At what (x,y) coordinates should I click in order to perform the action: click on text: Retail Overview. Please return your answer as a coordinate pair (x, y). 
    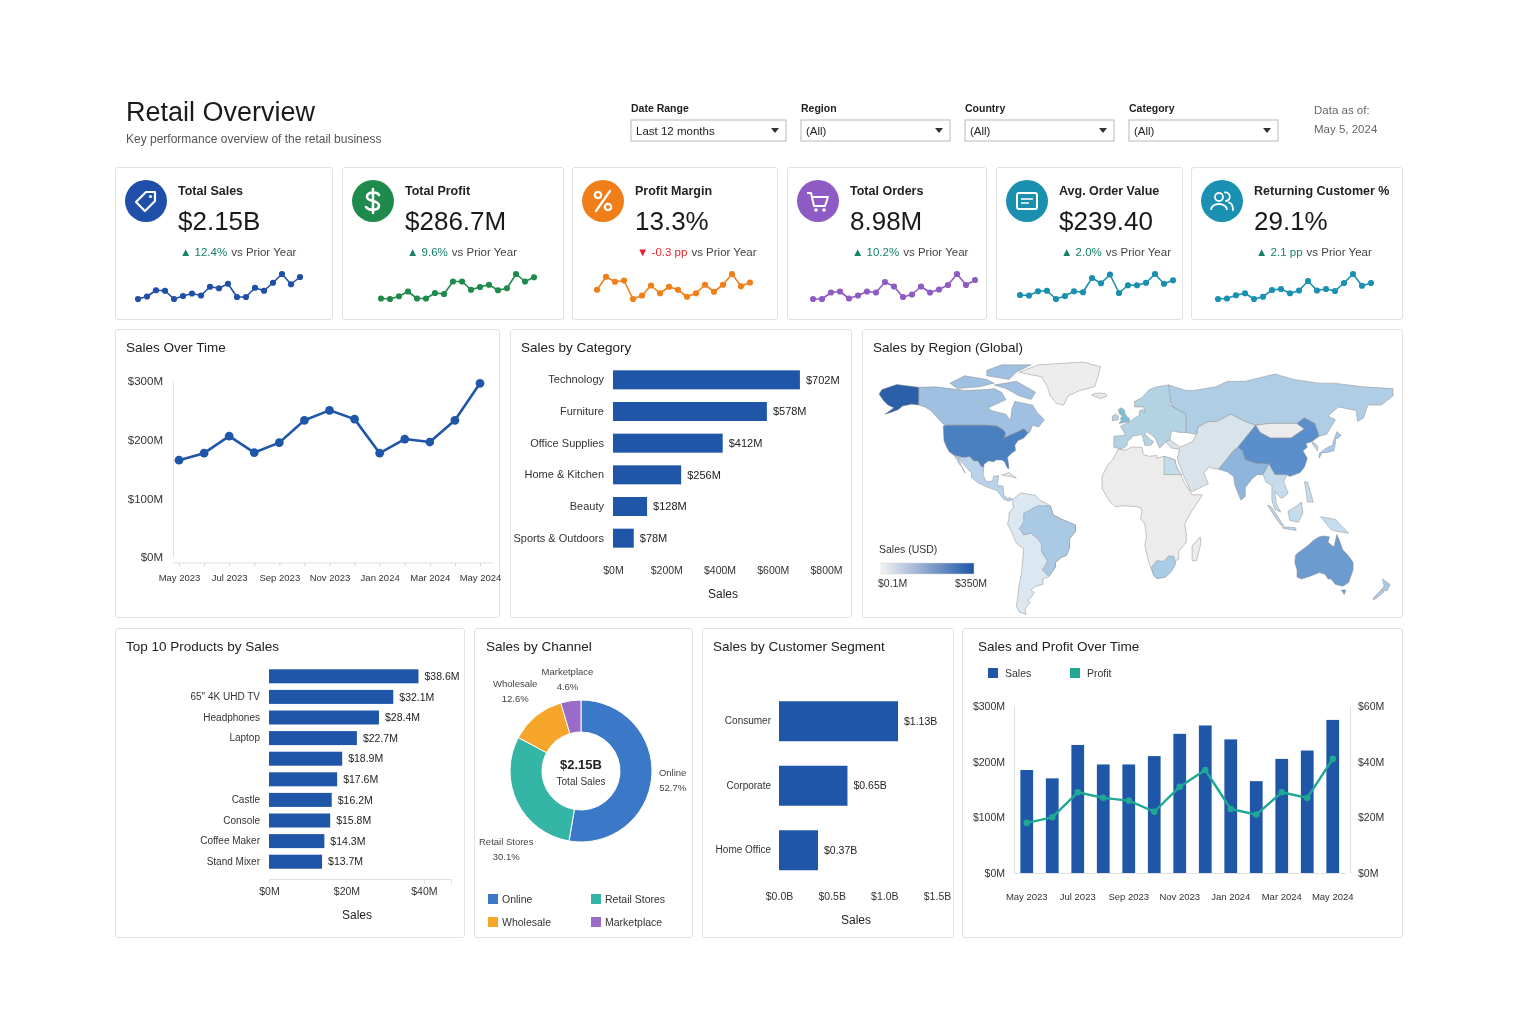
    Looking at the image, I should click on (221, 112).